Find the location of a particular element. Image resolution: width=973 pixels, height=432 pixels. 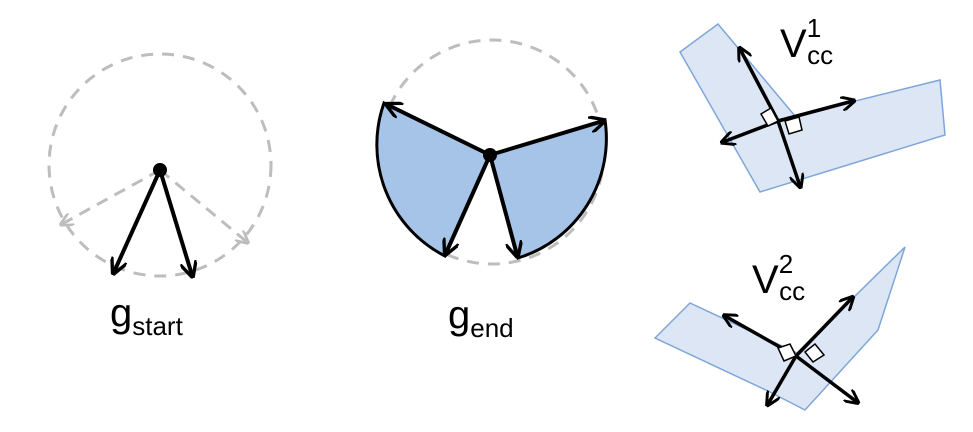

label-g-start-subscript: start is located at coordinates (157, 326).